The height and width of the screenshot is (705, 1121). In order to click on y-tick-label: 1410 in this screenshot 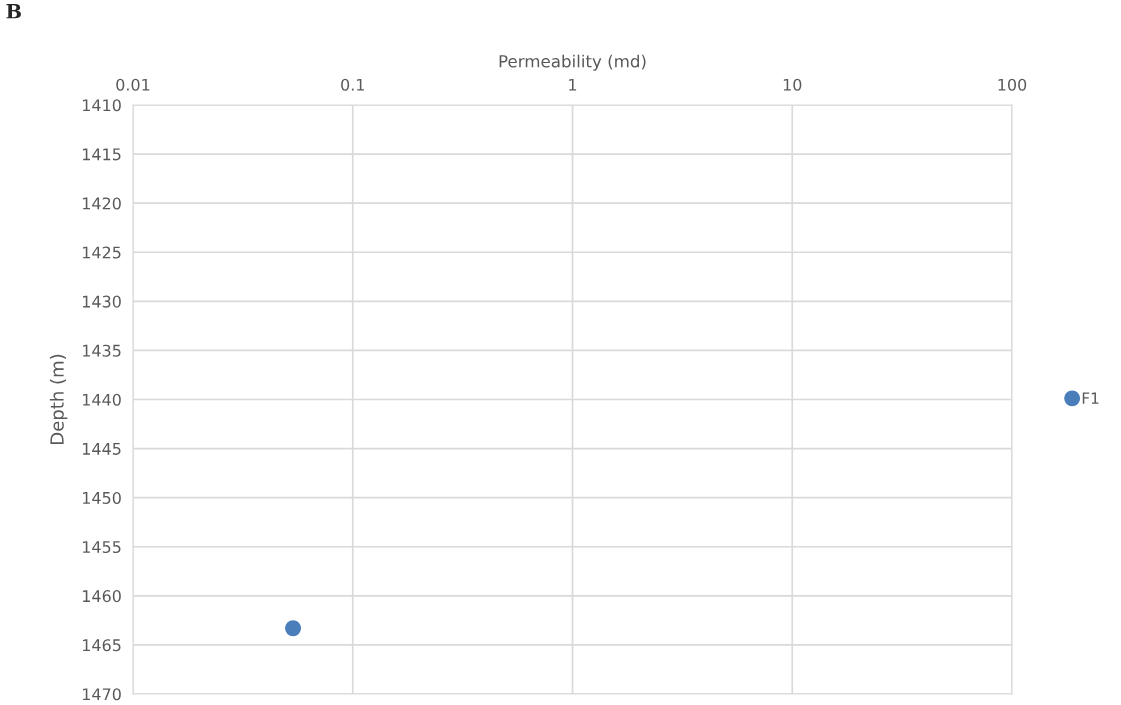, I will do `click(101, 105)`.